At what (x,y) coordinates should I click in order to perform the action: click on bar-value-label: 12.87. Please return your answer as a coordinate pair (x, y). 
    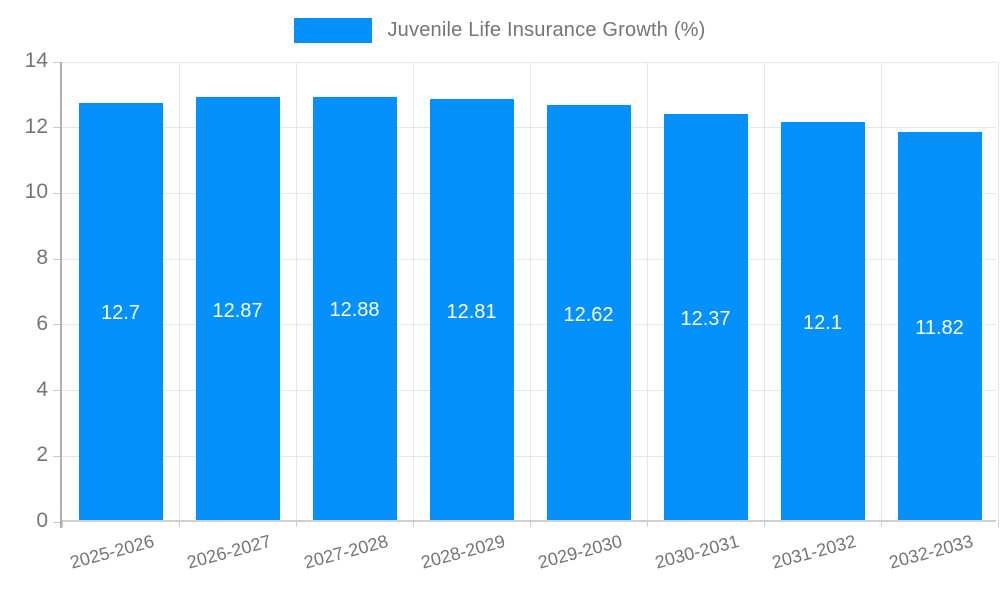
    Looking at the image, I should click on (237, 310).